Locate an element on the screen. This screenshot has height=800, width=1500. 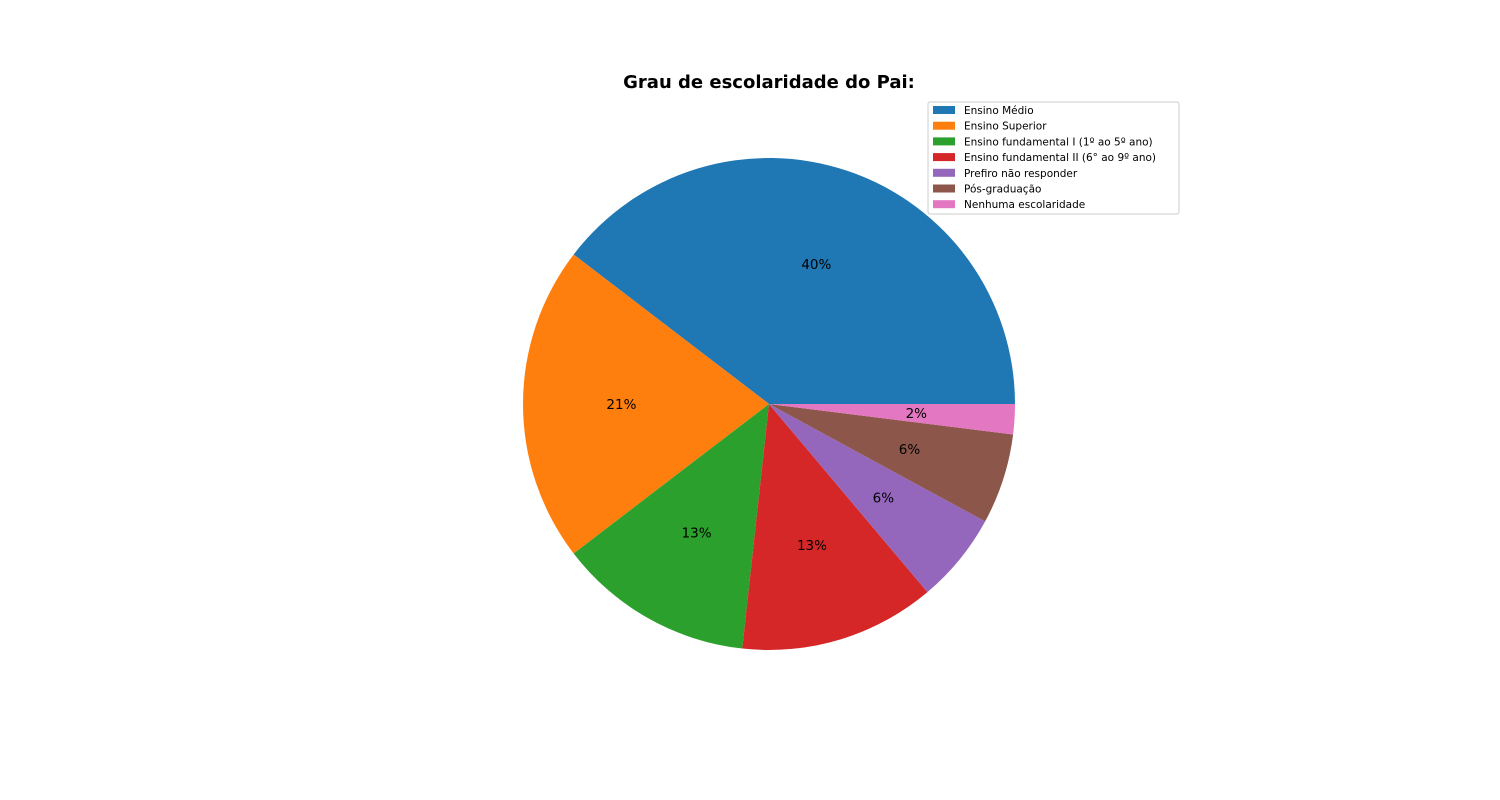
legend-frame is located at coordinates (1053, 158).